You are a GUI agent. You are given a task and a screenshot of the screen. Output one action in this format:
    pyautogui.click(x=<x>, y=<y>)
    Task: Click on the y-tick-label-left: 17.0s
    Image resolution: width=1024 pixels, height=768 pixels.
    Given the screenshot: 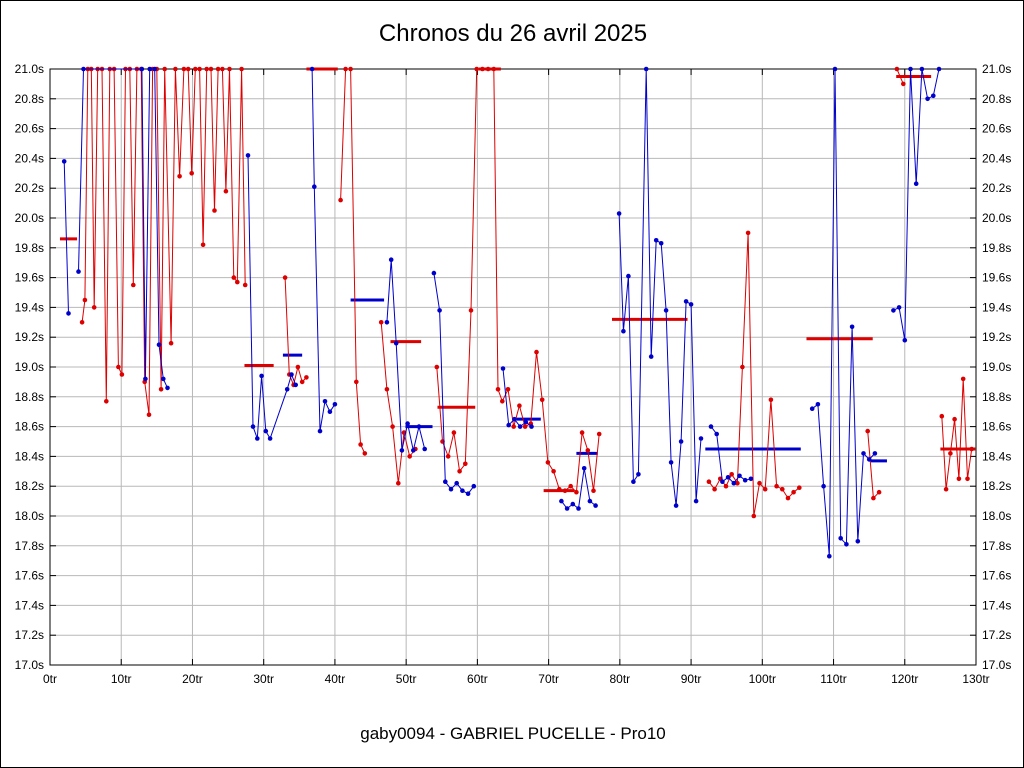 What is the action you would take?
    pyautogui.click(x=29, y=665)
    